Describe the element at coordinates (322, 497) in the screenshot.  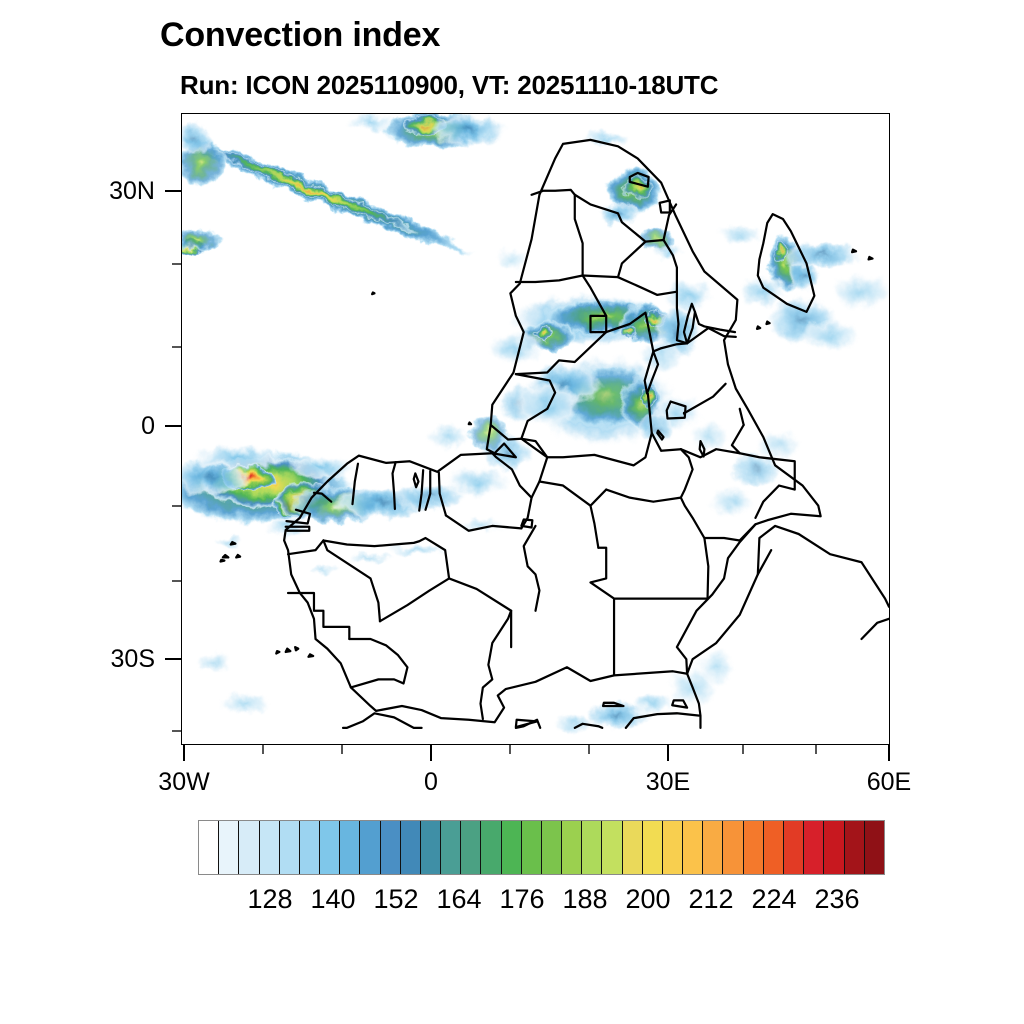
I see `border-guinea-sierra` at that location.